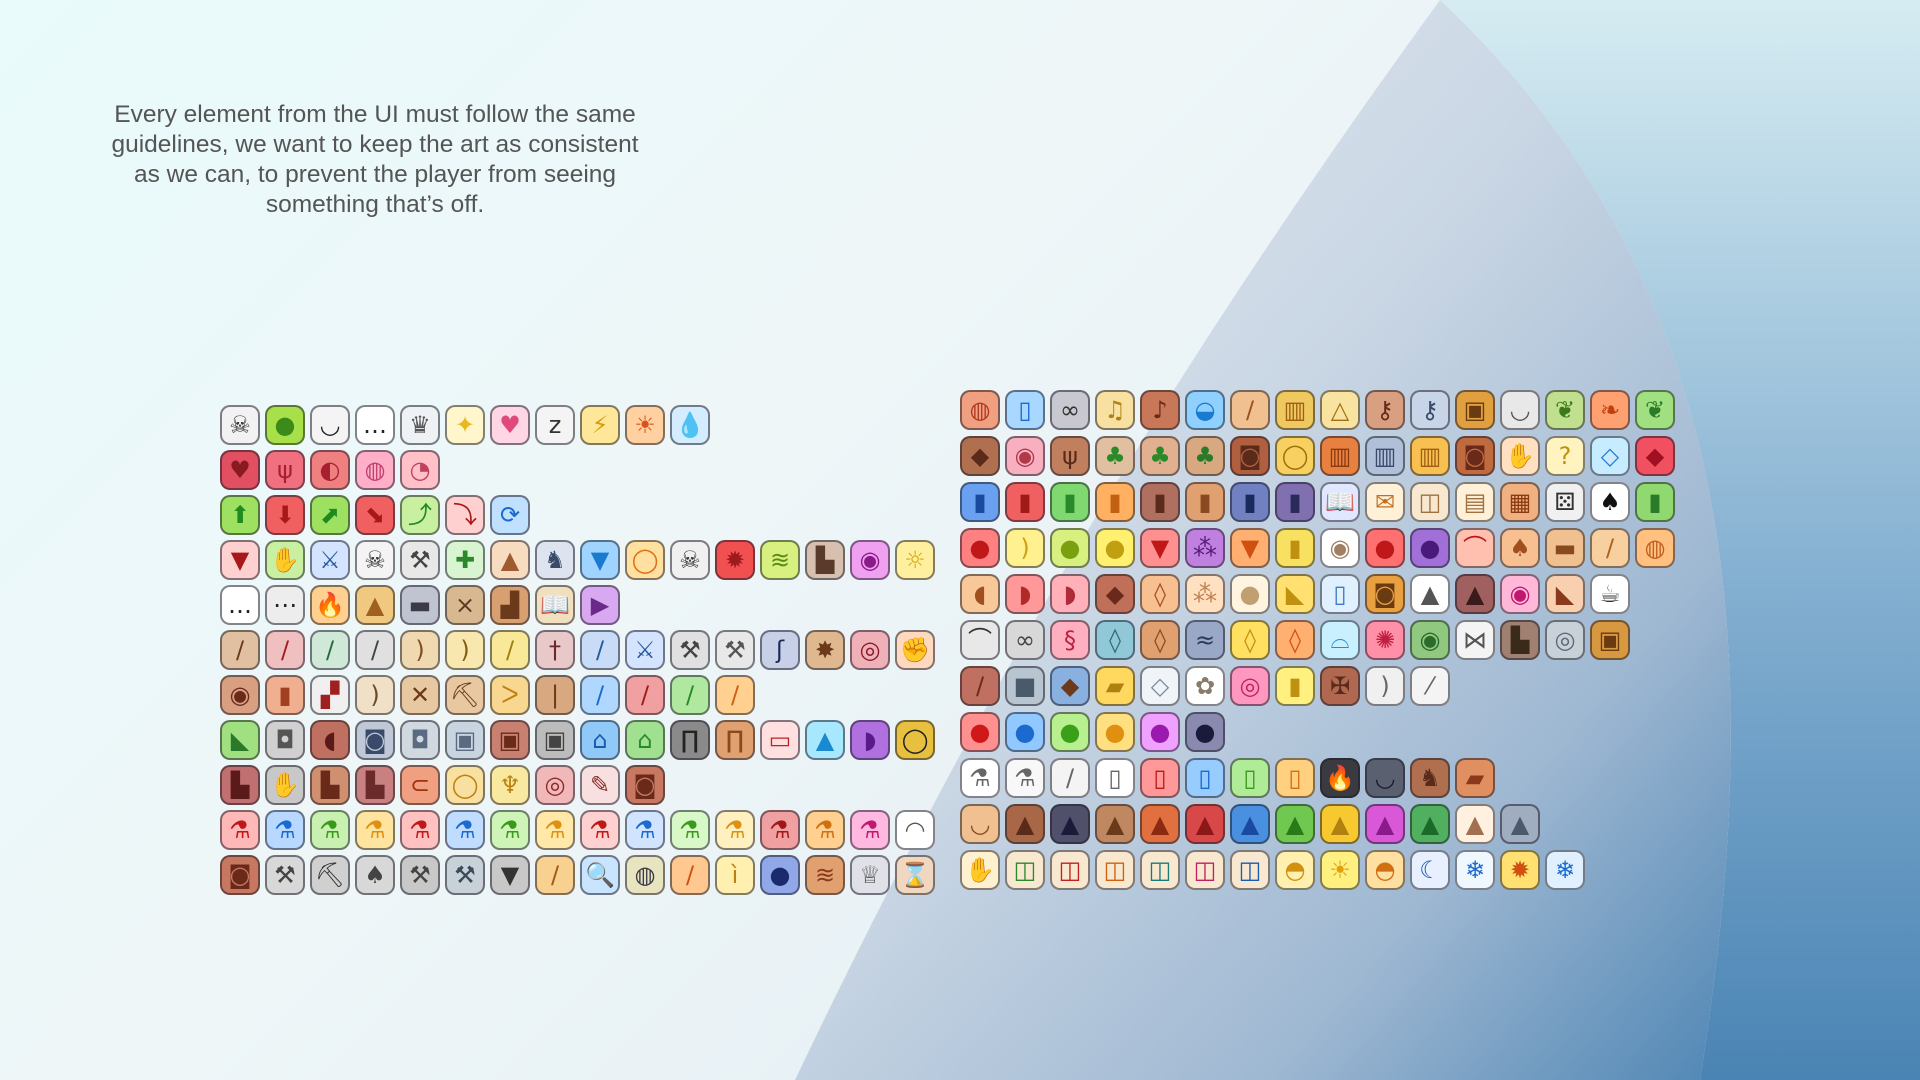 The width and height of the screenshot is (1920, 1080). I want to click on green-shirt-icon: ⌂, so click(645, 740).